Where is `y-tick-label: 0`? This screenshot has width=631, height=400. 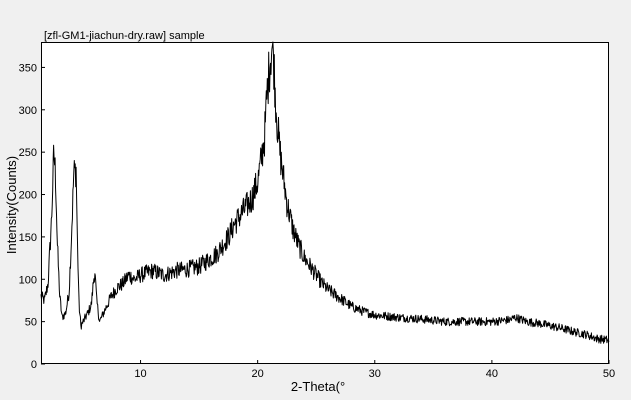
y-tick-label: 0 is located at coordinates (34, 365).